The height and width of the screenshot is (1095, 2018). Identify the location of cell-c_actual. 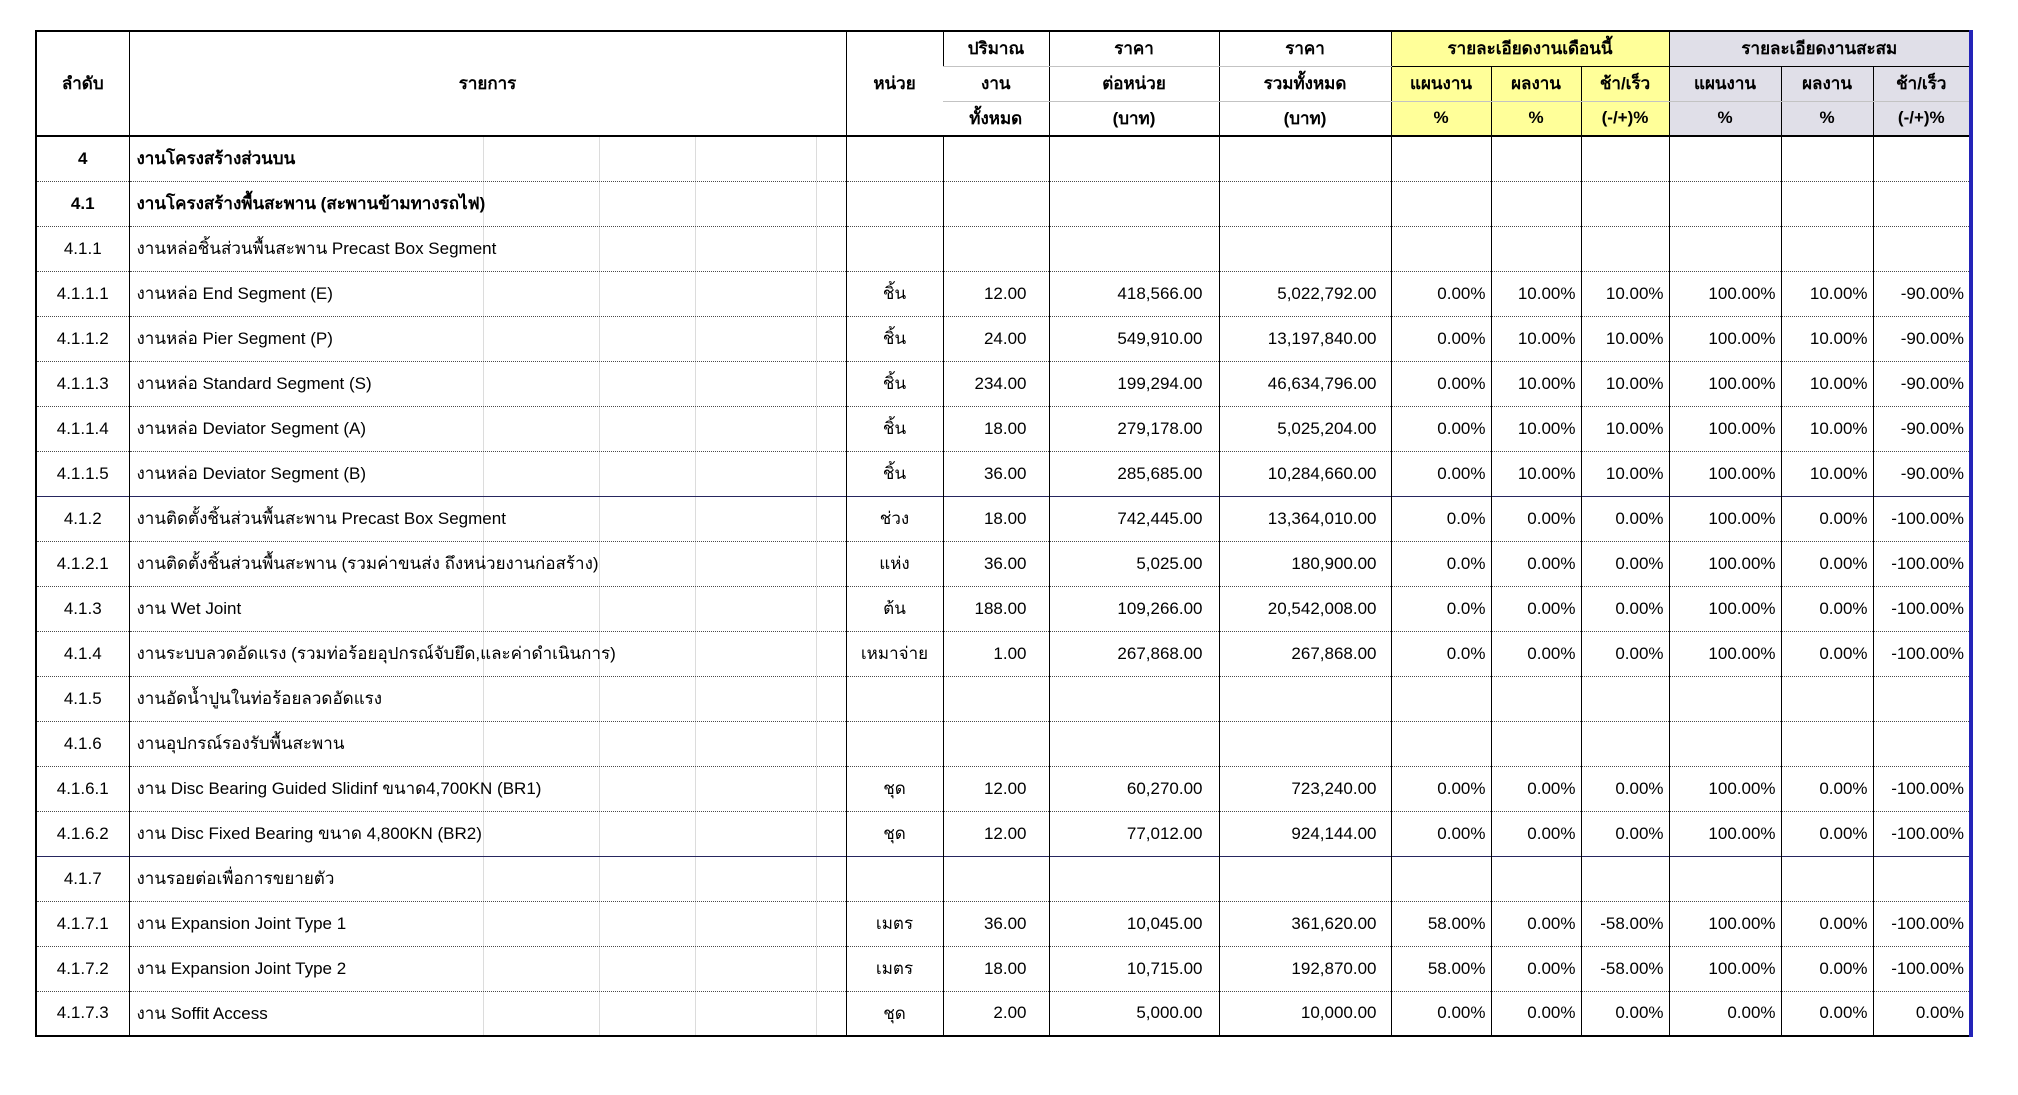
(1827, 743).